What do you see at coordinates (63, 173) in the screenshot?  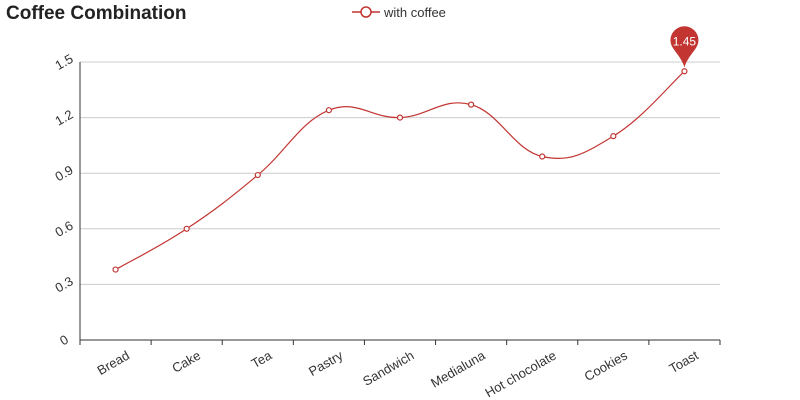 I see `y-tick-label: 0.9` at bounding box center [63, 173].